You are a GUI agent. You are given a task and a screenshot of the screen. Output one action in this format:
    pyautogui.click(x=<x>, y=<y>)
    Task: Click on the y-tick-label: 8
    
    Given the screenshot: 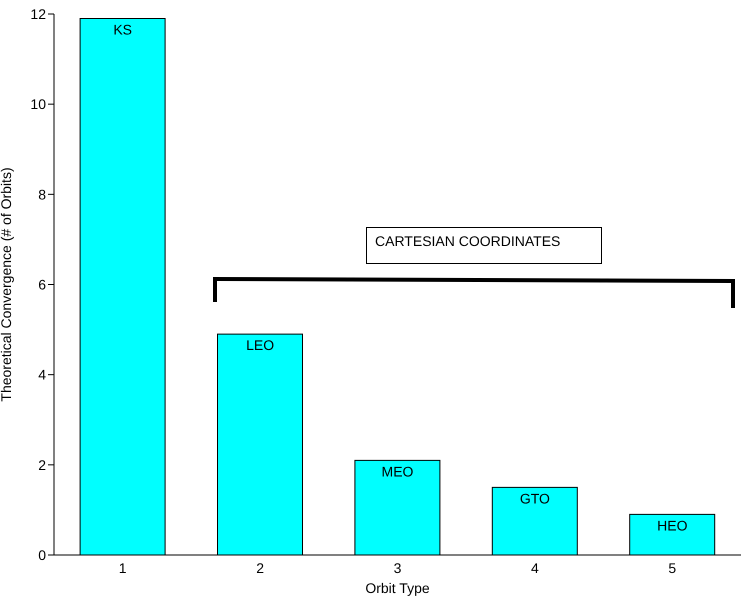 What is the action you would take?
    pyautogui.click(x=42, y=194)
    